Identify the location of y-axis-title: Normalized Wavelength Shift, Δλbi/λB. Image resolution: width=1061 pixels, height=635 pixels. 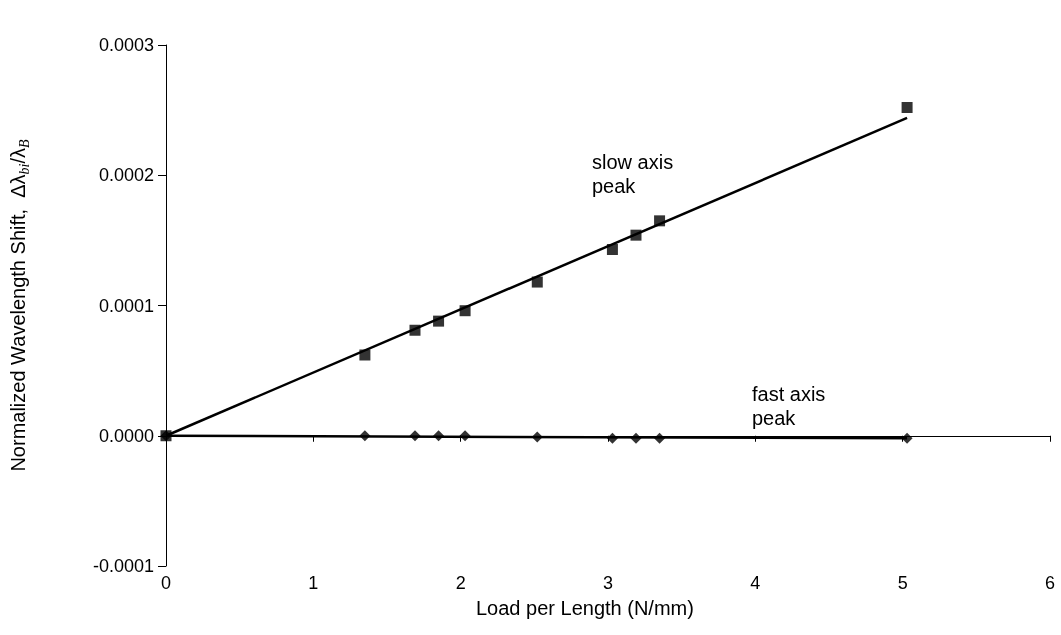
(19, 305).